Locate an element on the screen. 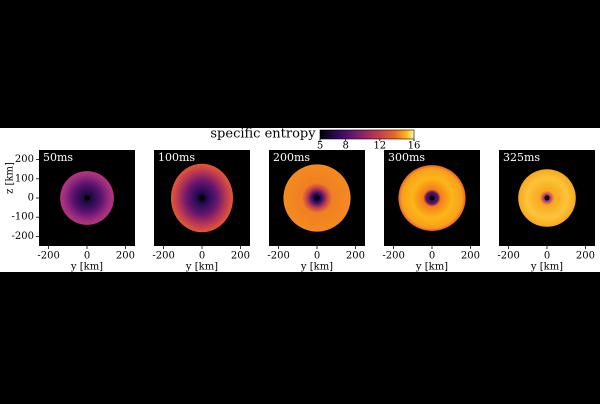 This screenshot has height=404, width=600. y-tick-label: 200 is located at coordinates (24, 159).